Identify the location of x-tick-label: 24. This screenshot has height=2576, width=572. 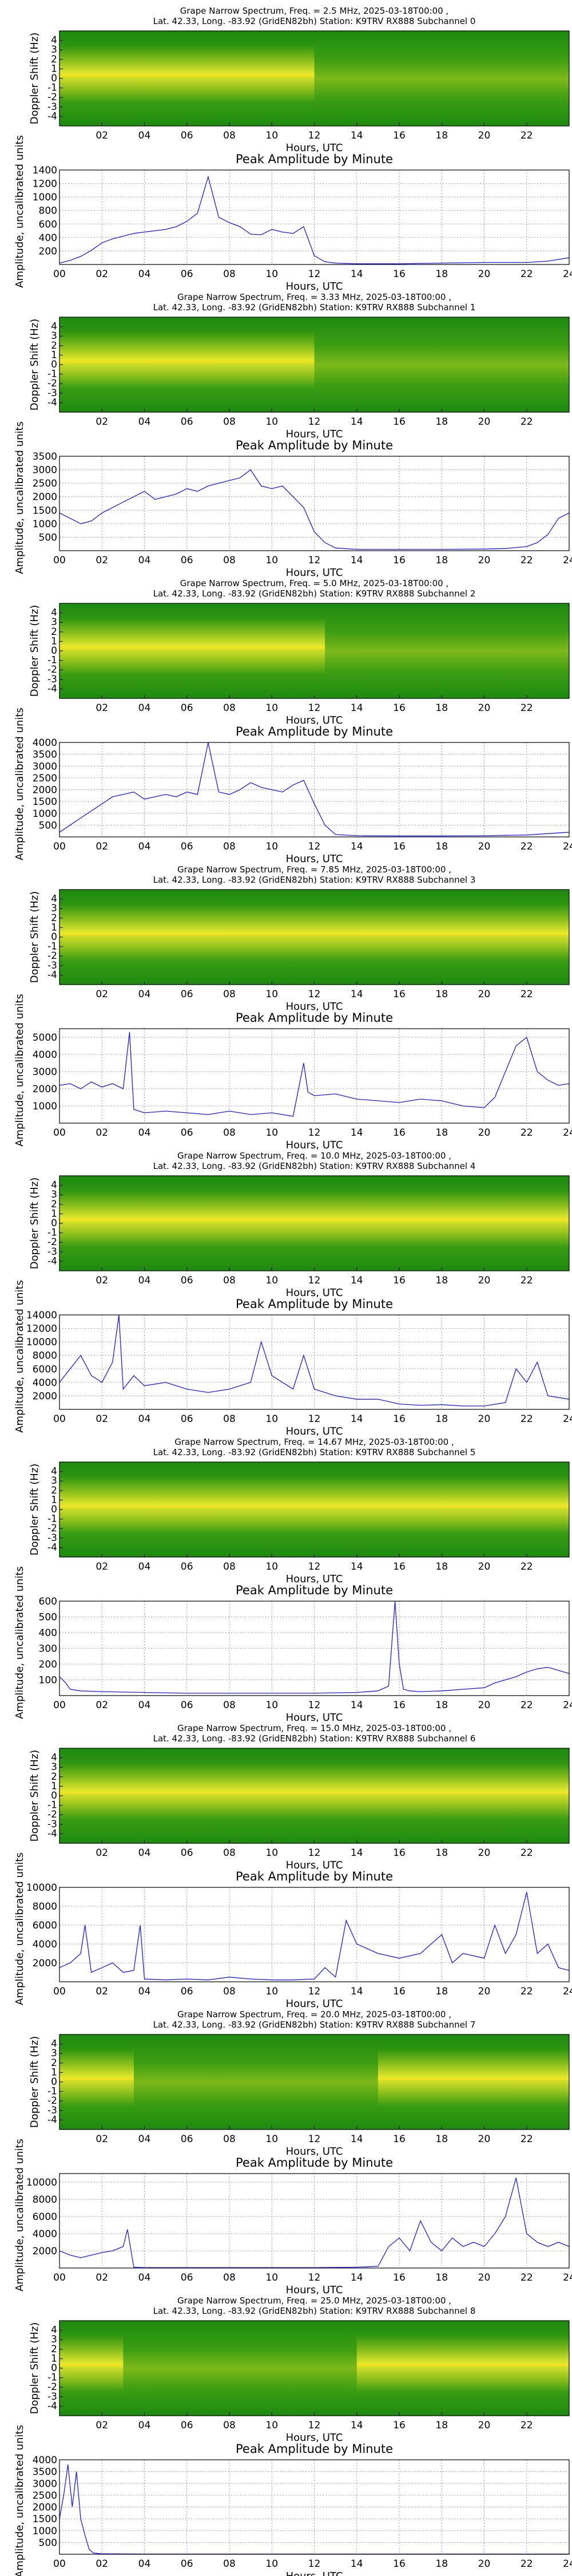
(567, 1705).